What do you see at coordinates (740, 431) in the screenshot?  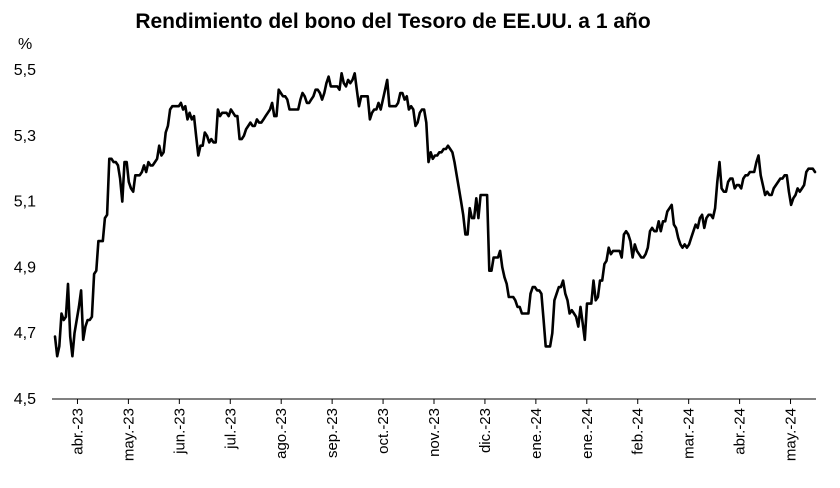 I see `x-tick-label: abr.-24` at bounding box center [740, 431].